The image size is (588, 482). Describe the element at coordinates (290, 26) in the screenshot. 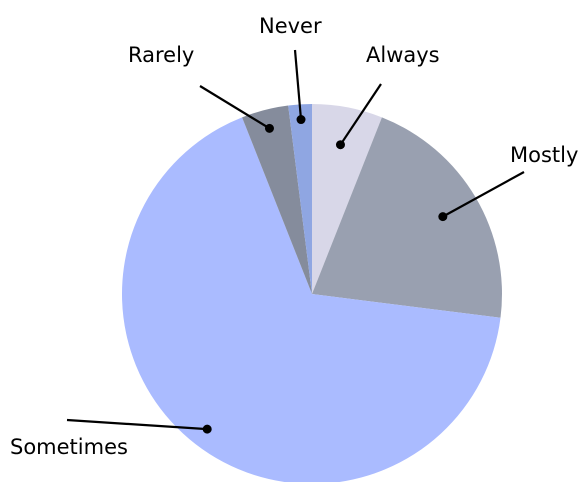

I see `slice-label-never: Never` at that location.